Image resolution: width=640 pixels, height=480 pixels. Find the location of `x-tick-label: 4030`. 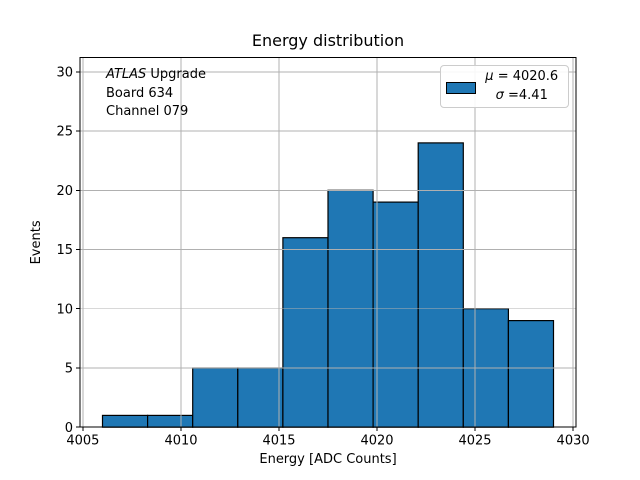

x-tick-label: 4030 is located at coordinates (573, 441).